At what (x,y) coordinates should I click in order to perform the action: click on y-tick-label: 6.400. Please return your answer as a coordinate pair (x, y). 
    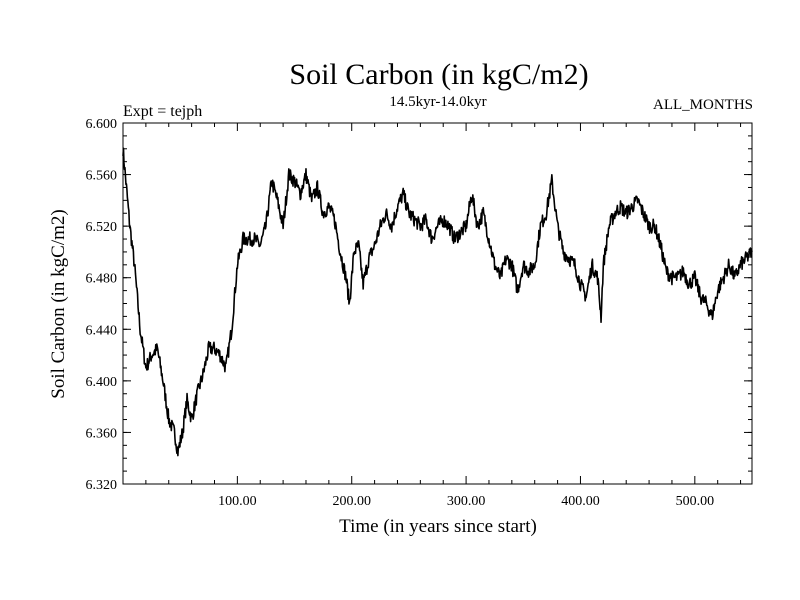
    Looking at the image, I should click on (102, 382).